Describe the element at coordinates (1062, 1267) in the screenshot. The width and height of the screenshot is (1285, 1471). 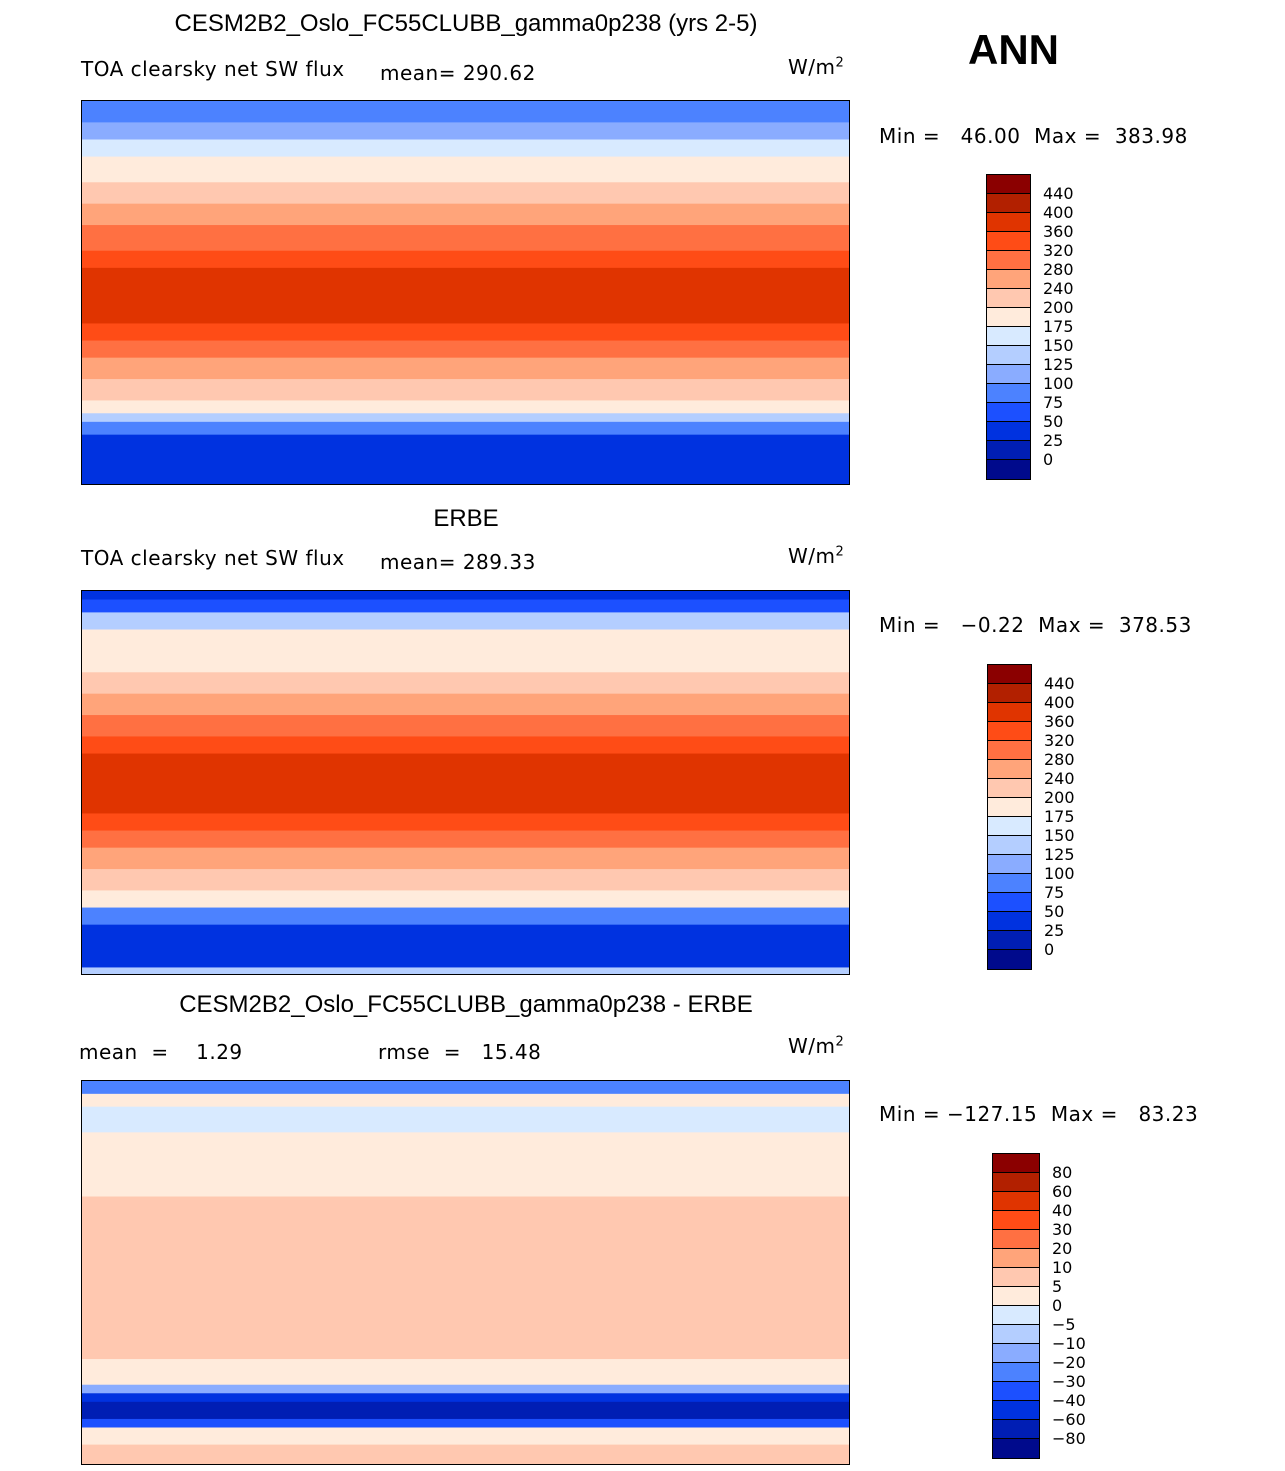
I see `colorbar-label: 10` at that location.